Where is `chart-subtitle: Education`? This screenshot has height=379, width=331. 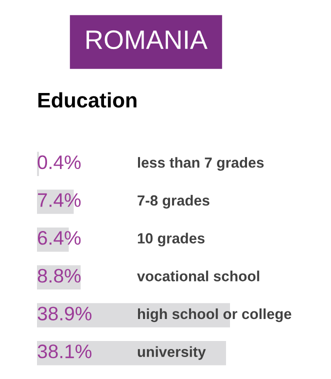
chart-subtitle: Education is located at coordinates (87, 100).